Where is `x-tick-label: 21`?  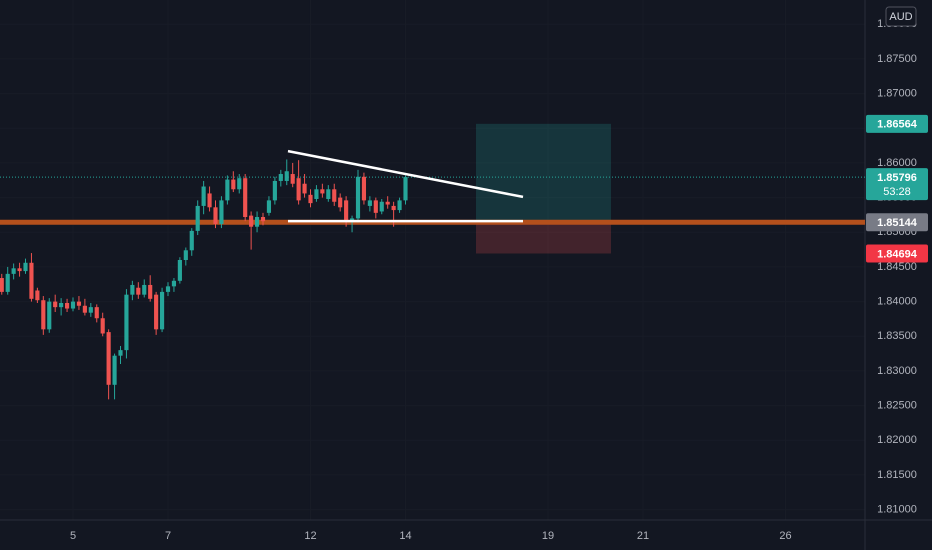 x-tick-label: 21 is located at coordinates (643, 536).